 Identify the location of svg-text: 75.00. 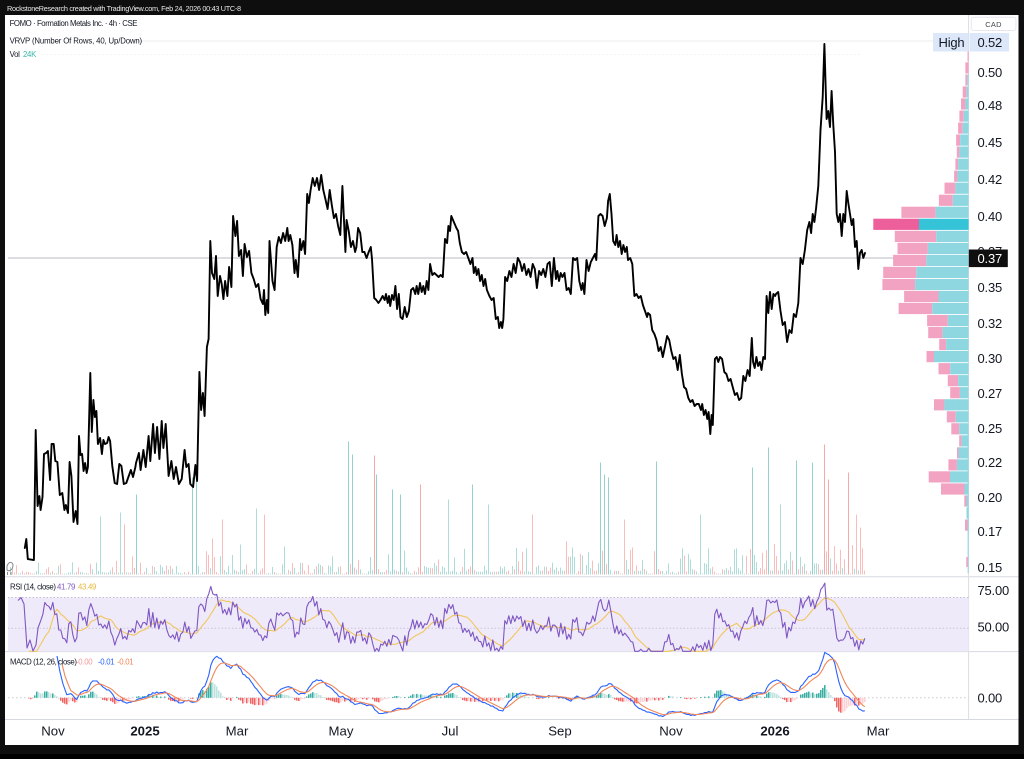
(994, 590).